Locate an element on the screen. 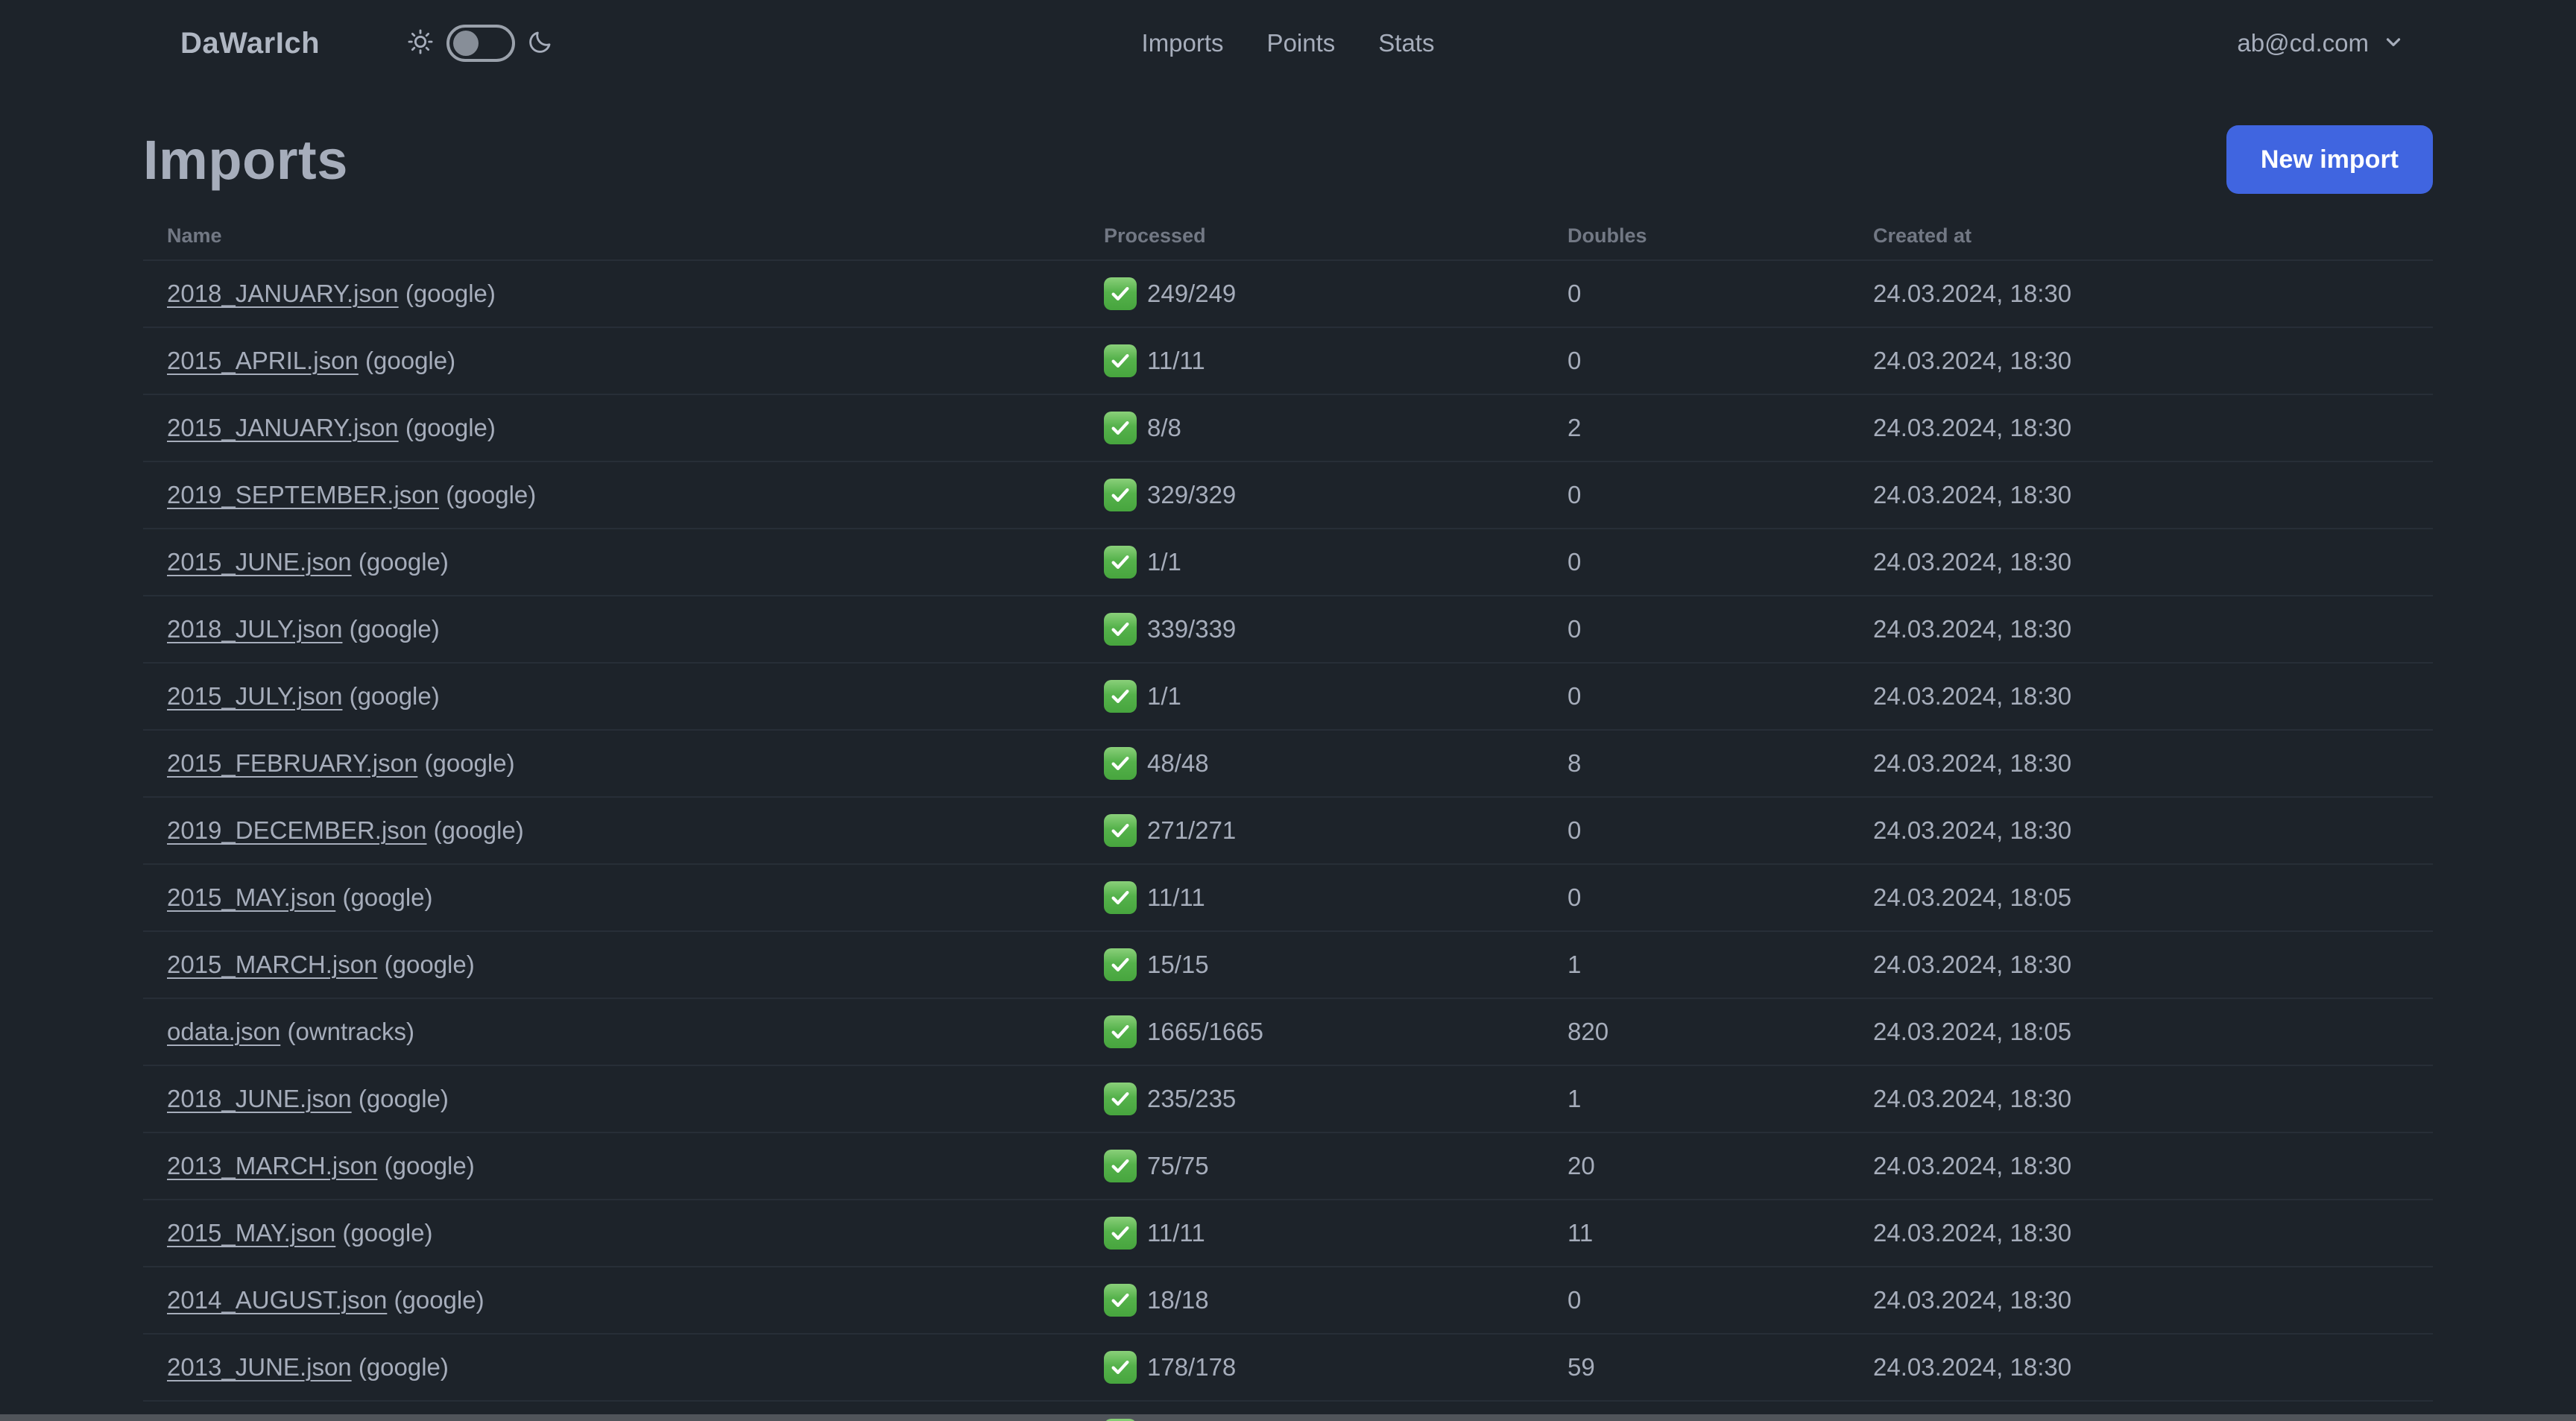  import-name-cell: 2015_MARCH.json (google) is located at coordinates (623, 965).